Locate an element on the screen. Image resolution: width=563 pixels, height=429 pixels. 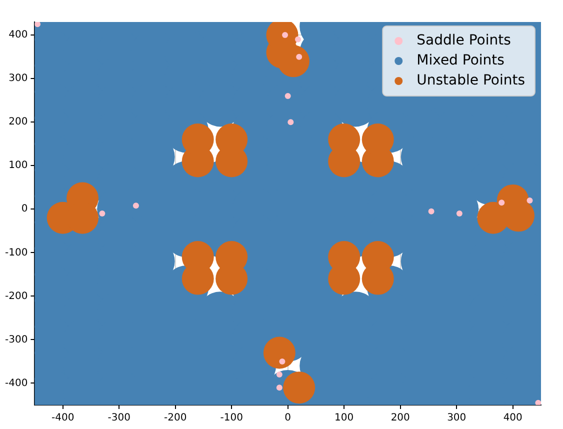
y-tick-label: 300 is located at coordinates (18, 78).